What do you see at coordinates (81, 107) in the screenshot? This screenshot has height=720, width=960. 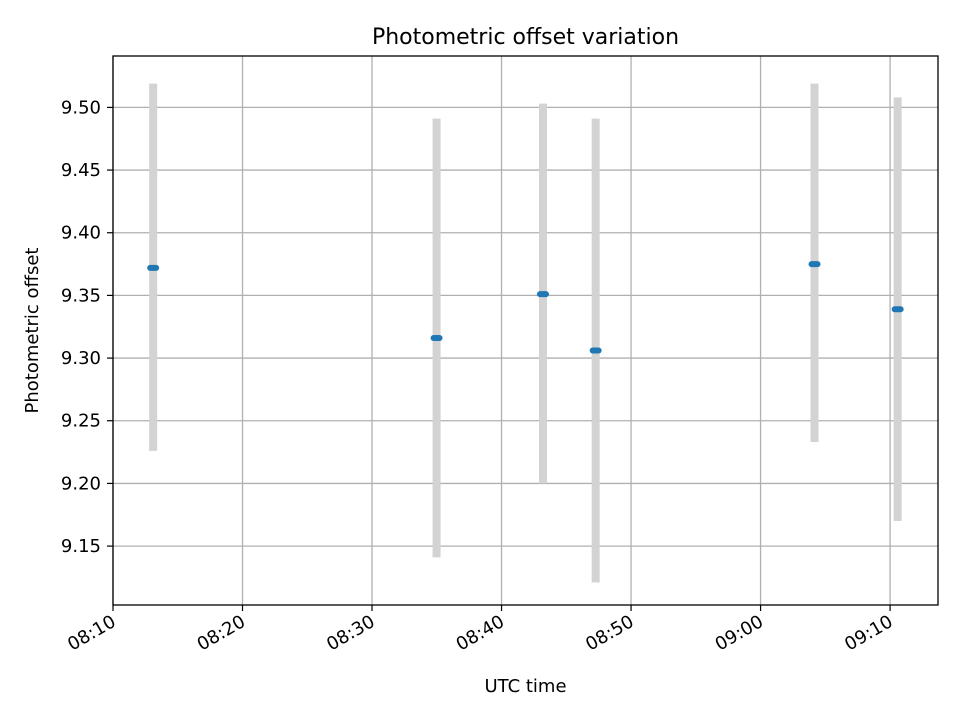 I see `y-tick-label: 9.50` at bounding box center [81, 107].